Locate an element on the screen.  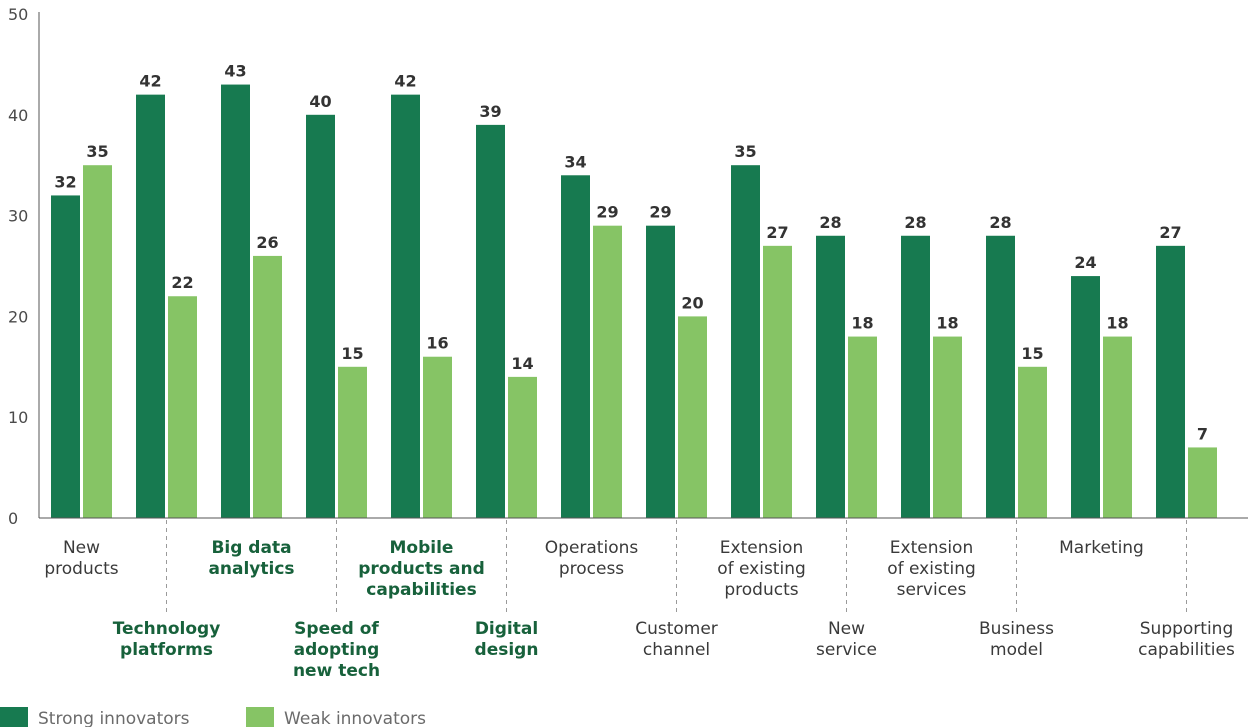
legend-label: Weak innovators is located at coordinates (355, 718).